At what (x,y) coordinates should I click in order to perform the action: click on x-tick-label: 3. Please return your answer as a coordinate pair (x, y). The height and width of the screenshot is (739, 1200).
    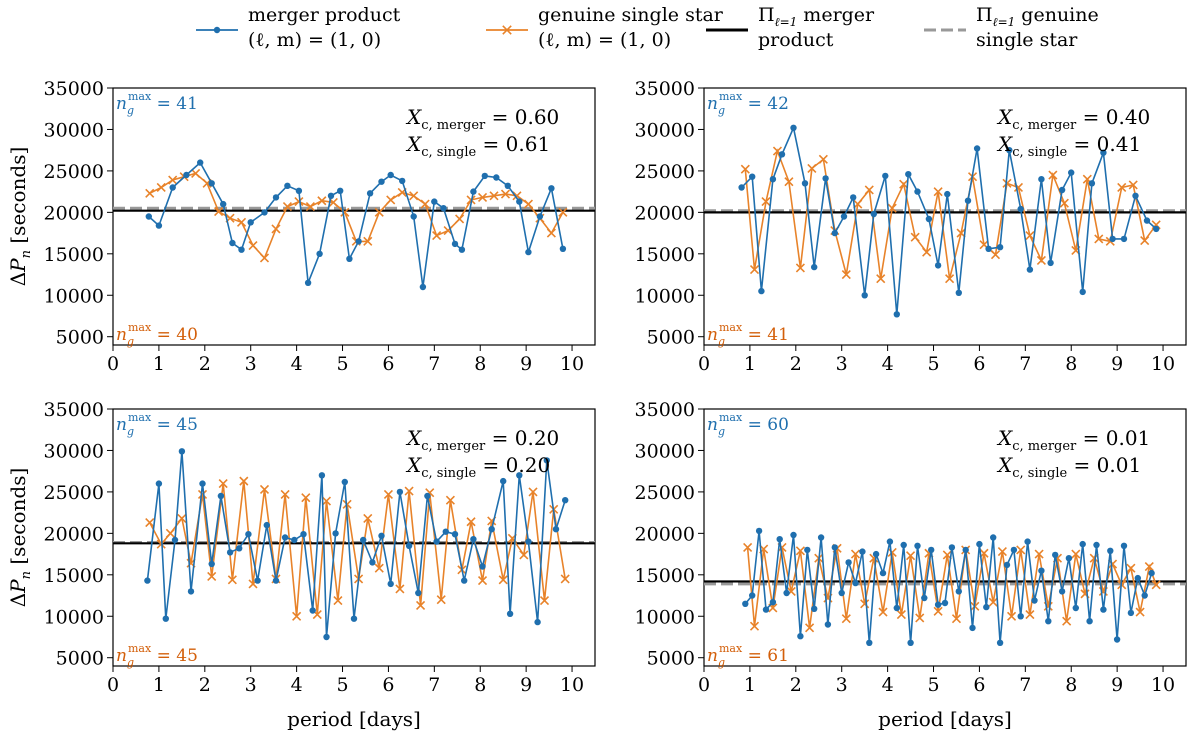
    Looking at the image, I should click on (842, 364).